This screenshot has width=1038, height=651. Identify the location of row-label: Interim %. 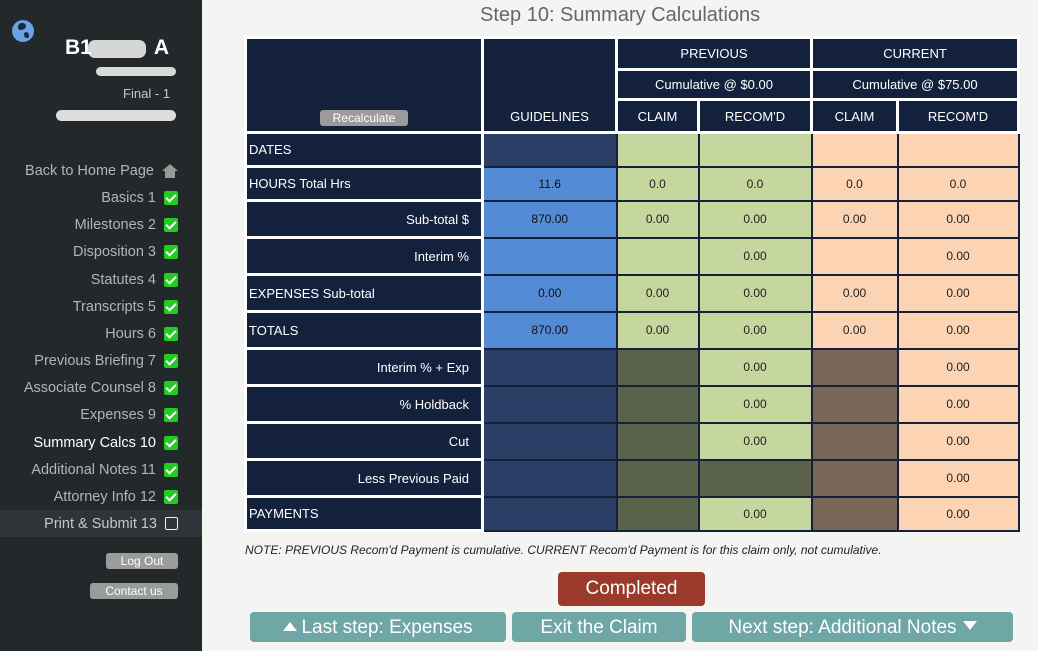
(364, 256).